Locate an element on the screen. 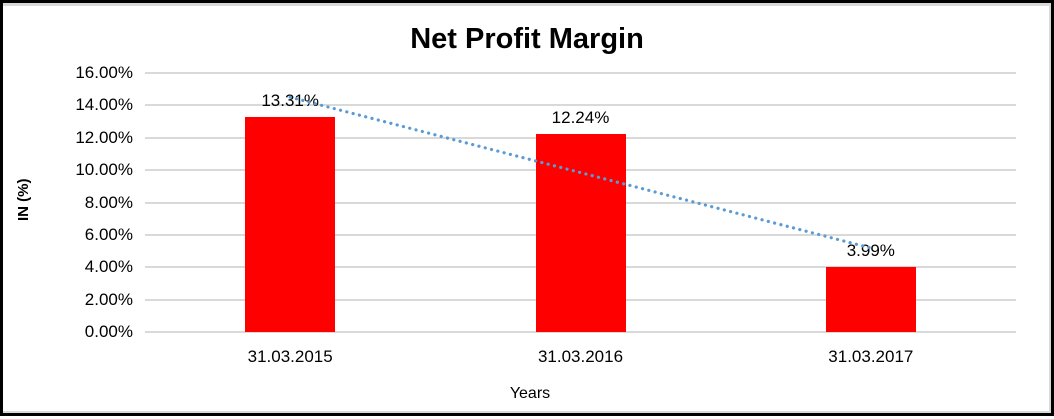 This screenshot has height=419, width=1054. y-tick-label: 8.00% is located at coordinates (108, 202).